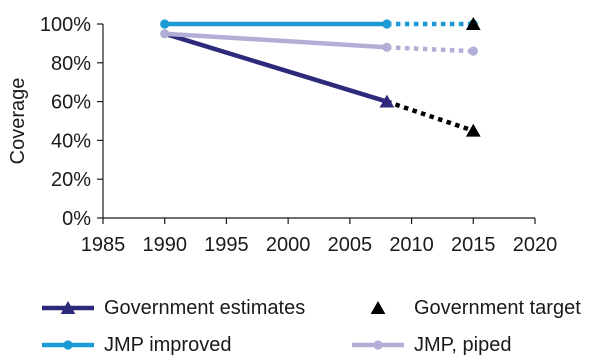 The image size is (590, 356). What do you see at coordinates (387, 101) in the screenshot?
I see `data-point-government-estimates` at bounding box center [387, 101].